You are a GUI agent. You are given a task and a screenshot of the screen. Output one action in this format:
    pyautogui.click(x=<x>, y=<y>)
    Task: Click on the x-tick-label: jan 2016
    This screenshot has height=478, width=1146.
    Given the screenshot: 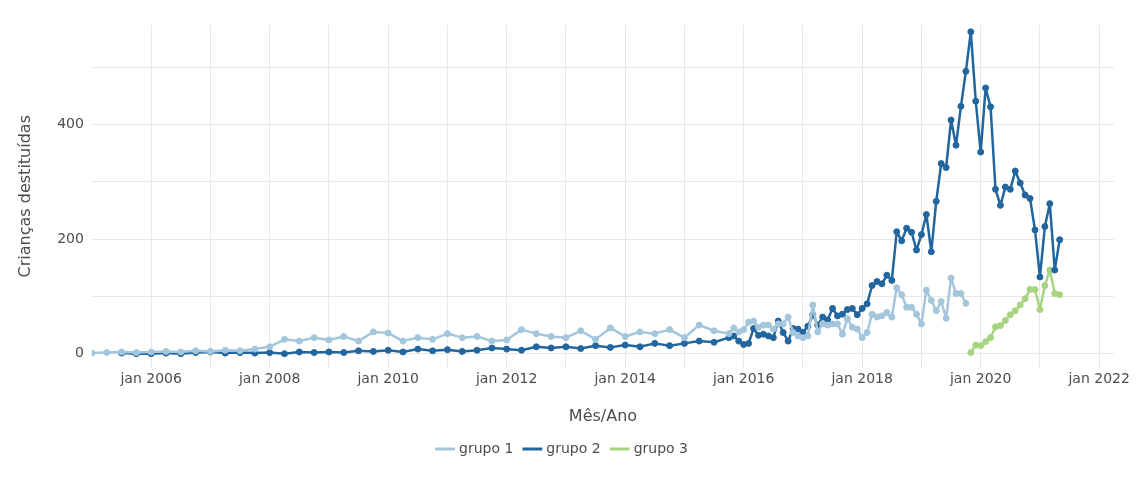 What is the action you would take?
    pyautogui.click(x=743, y=378)
    